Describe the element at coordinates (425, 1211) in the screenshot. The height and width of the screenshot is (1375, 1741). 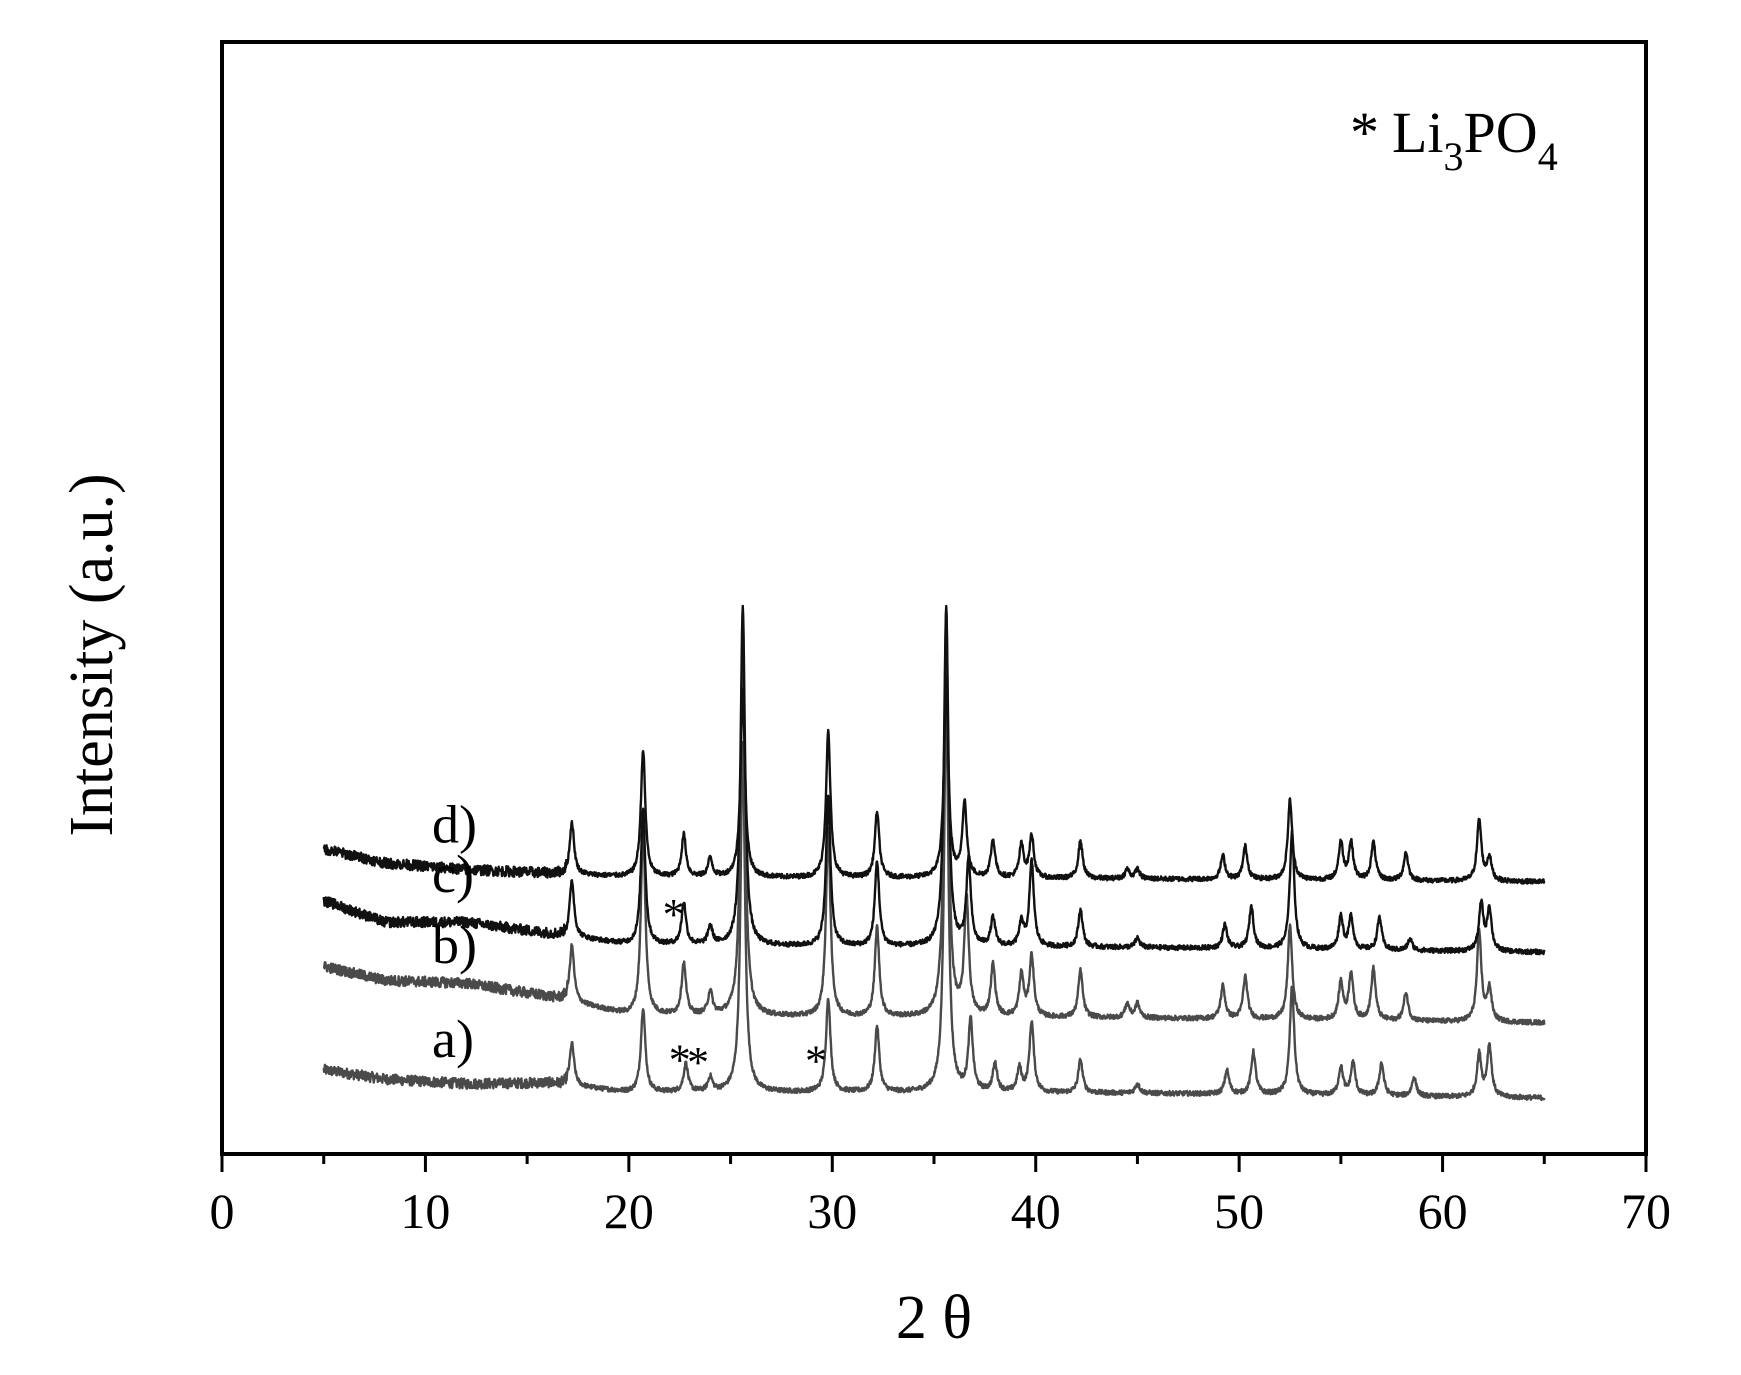
I see `x-tick-label: 10` at that location.